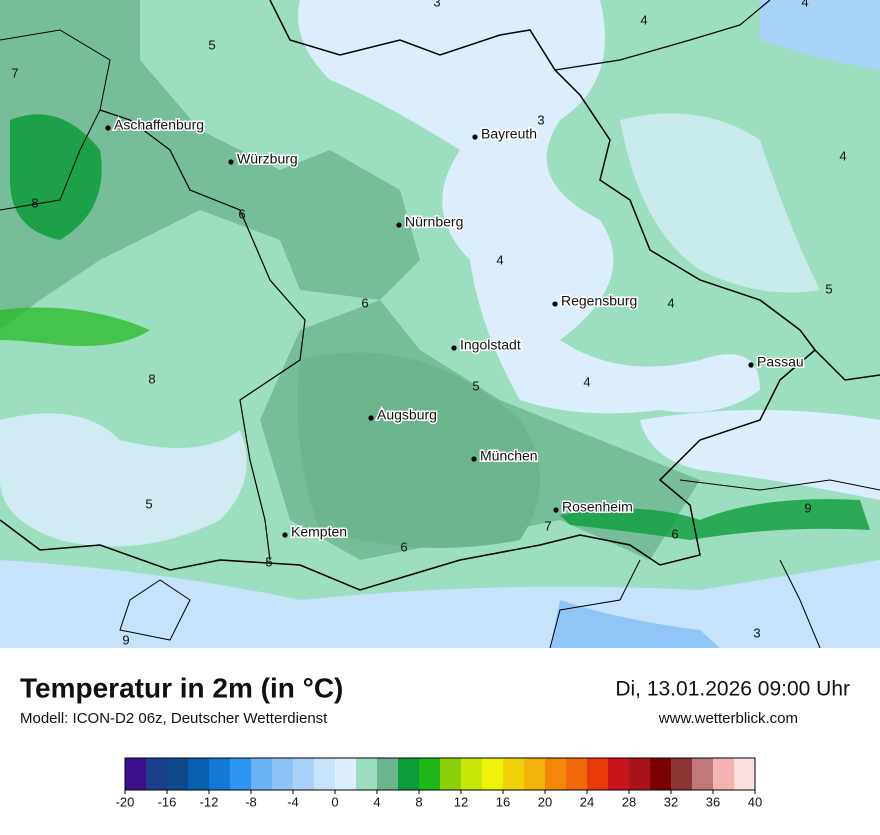  I want to click on city-label: Passau, so click(780, 362).